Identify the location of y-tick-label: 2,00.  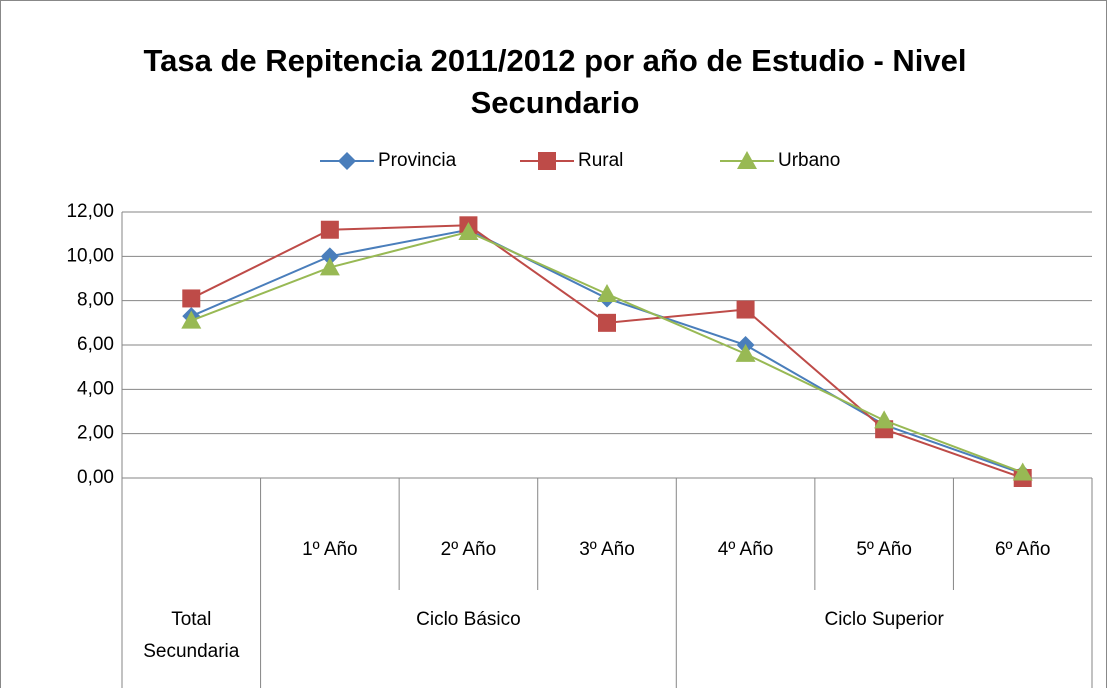
(95, 433).